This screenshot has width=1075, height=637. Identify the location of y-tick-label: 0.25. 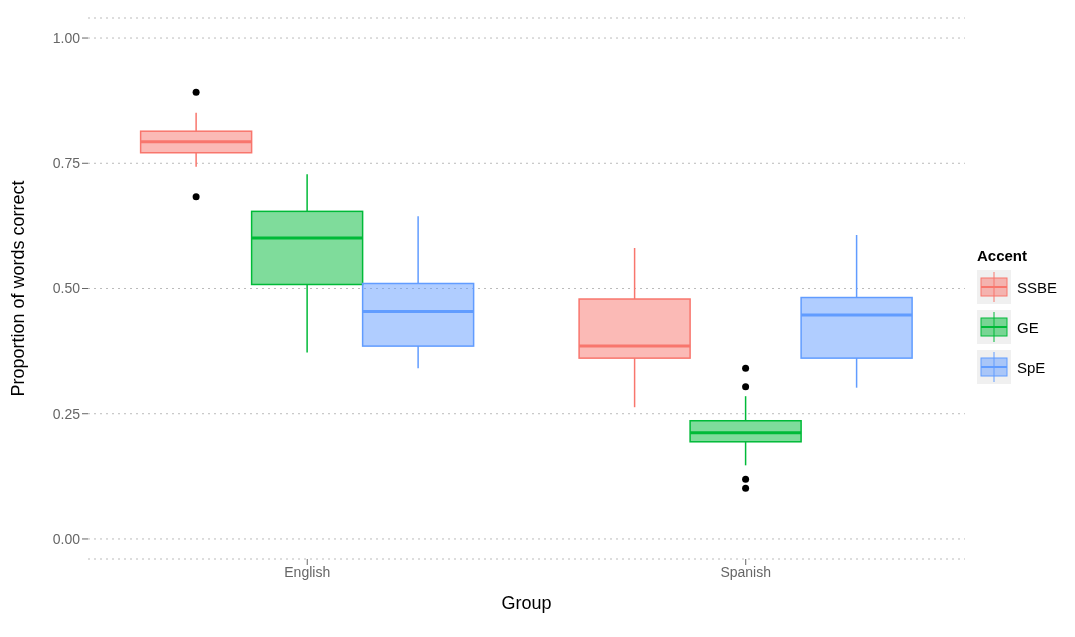
(66, 413).